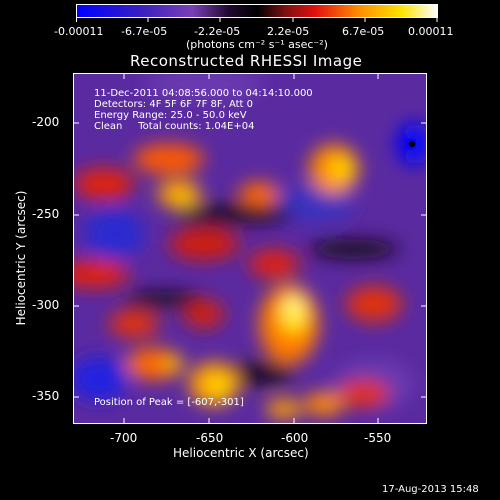 Image resolution: width=500 pixels, height=500 pixels. I want to click on colorbar-units: (photons cm⁻² s⁻¹ asec⁻²), so click(257, 44).